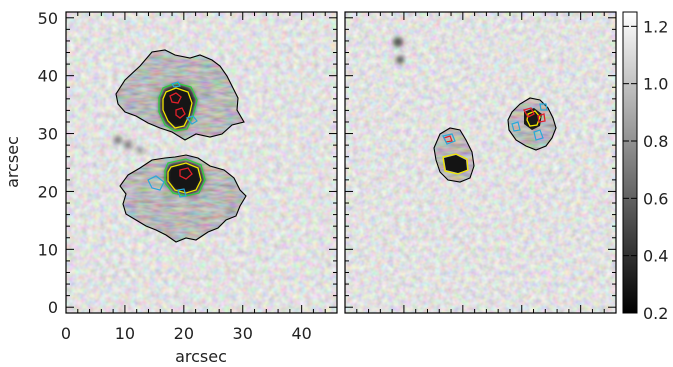  I want to click on colorbar, so click(630, 162).